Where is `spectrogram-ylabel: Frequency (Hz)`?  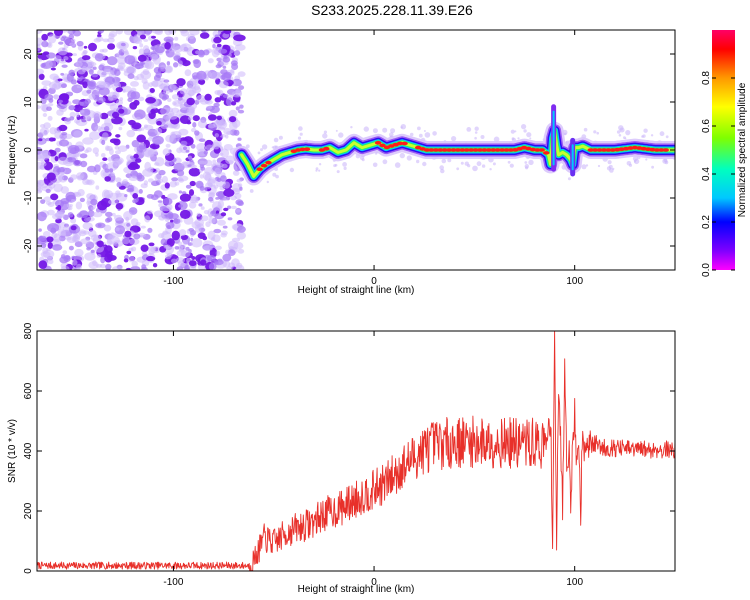 spectrogram-ylabel: Frequency (Hz) is located at coordinates (12, 150).